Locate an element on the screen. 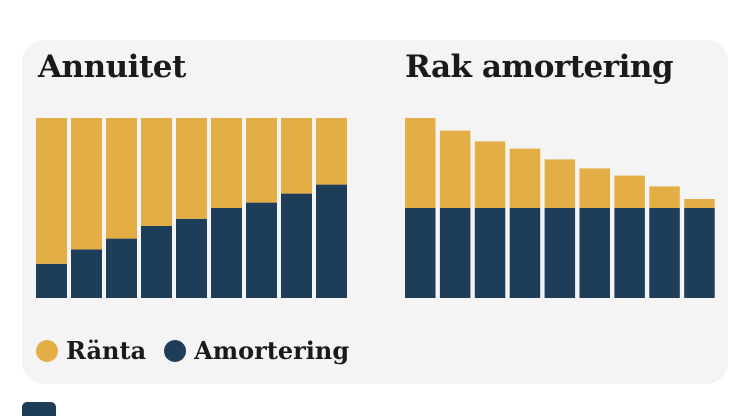  bar-rak-1-ranta is located at coordinates (420, 163).